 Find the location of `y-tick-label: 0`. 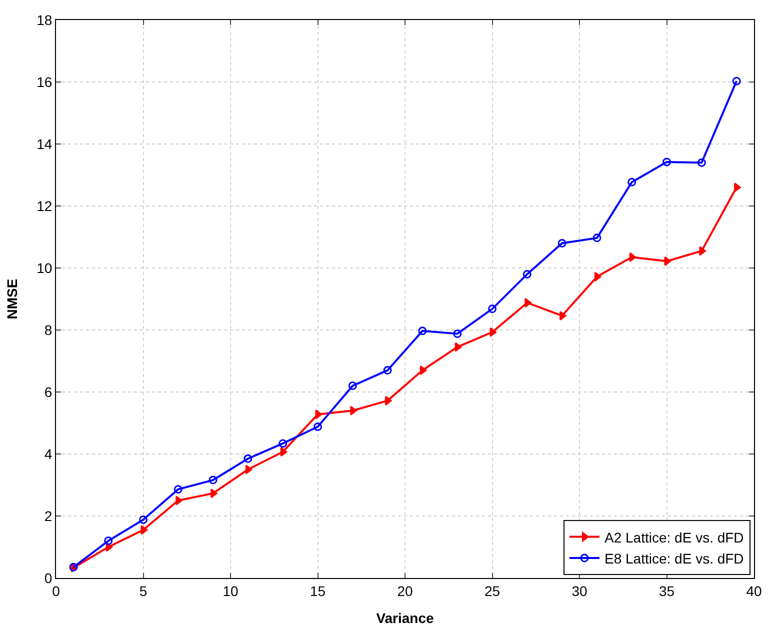

y-tick-label: 0 is located at coordinates (48, 578).